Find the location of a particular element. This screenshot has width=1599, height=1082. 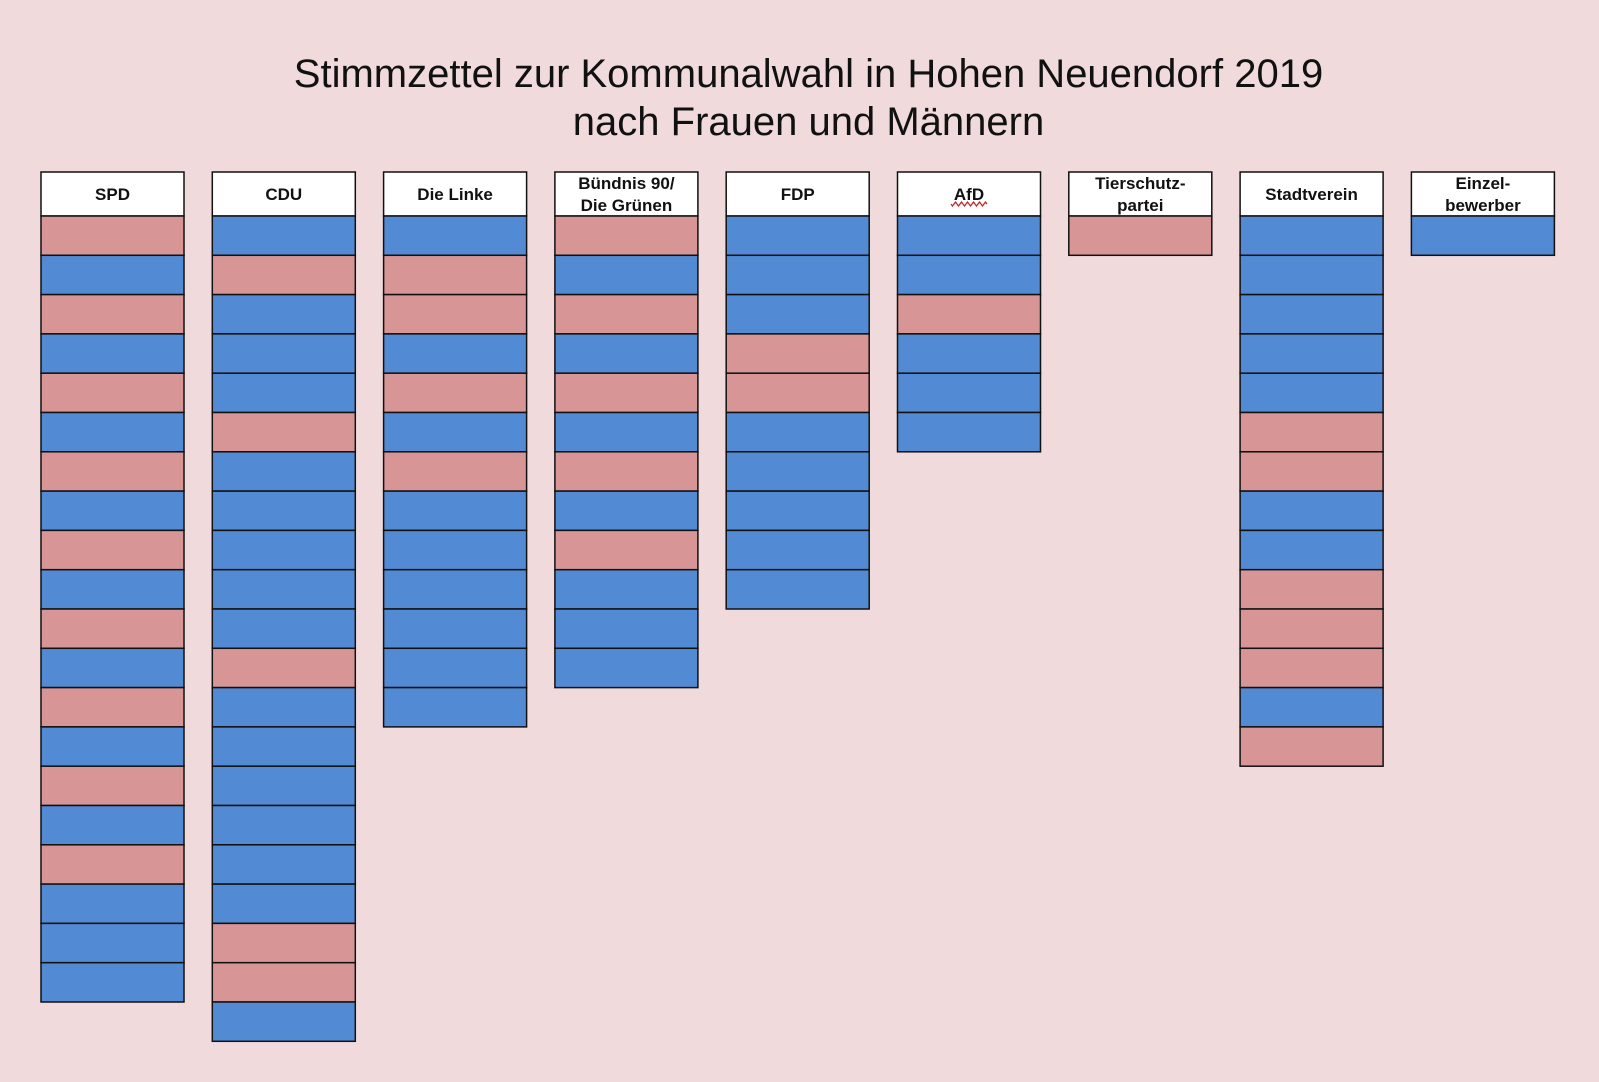

chart-title-line-2: nach Frauen und Männern is located at coordinates (808, 122).